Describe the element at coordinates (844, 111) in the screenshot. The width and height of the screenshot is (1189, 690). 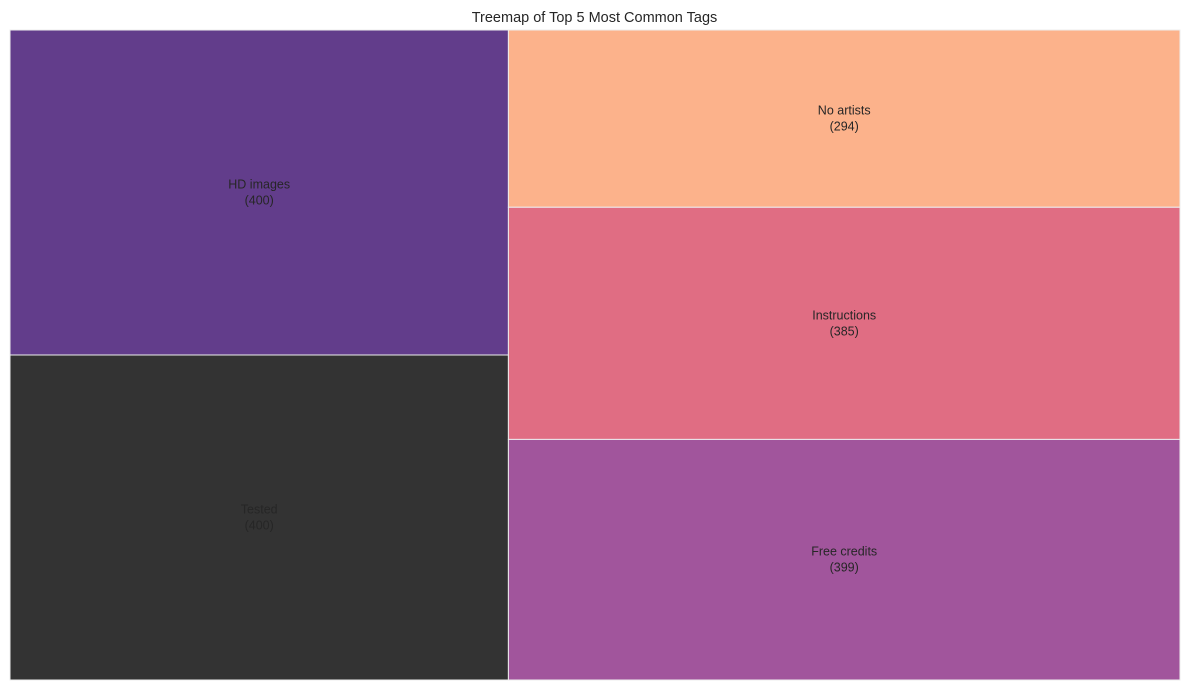
I see `tile-label-no-artists: No artists` at that location.